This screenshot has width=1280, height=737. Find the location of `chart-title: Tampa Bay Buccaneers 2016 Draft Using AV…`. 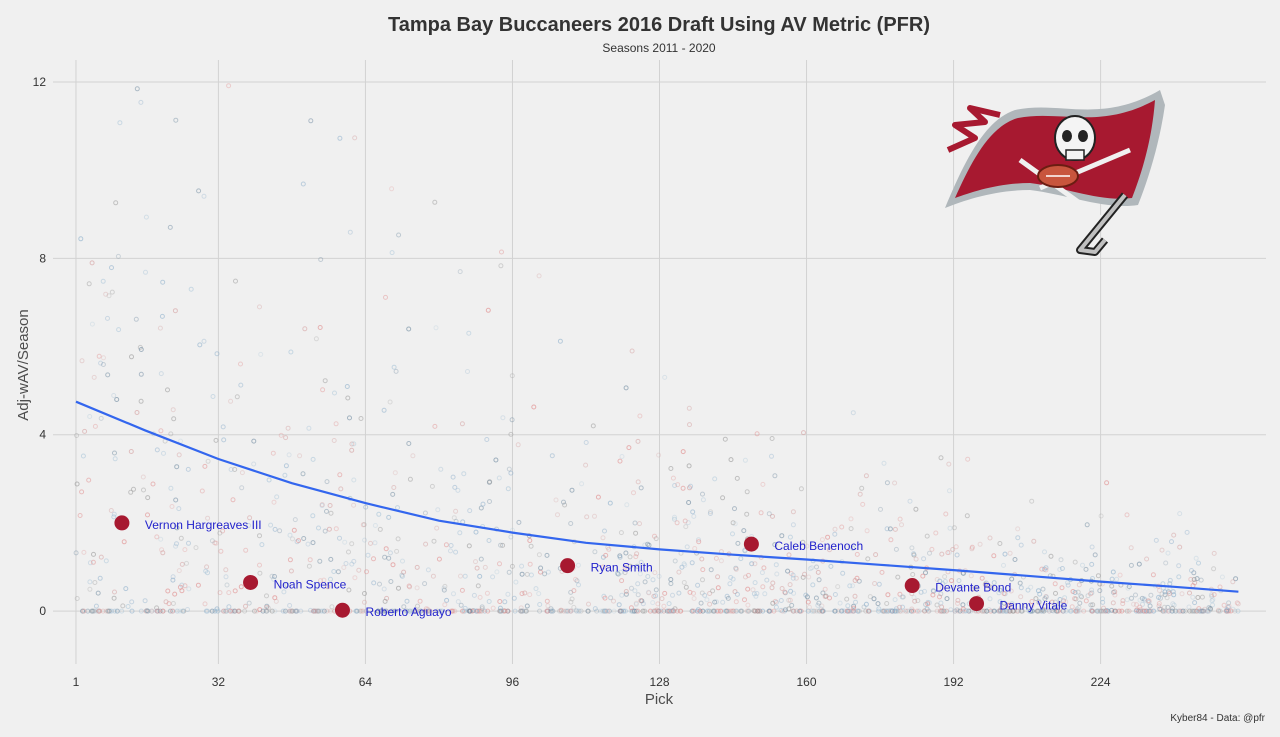

chart-title: Tampa Bay Buccaneers 2016 Draft Using AV… is located at coordinates (659, 25).